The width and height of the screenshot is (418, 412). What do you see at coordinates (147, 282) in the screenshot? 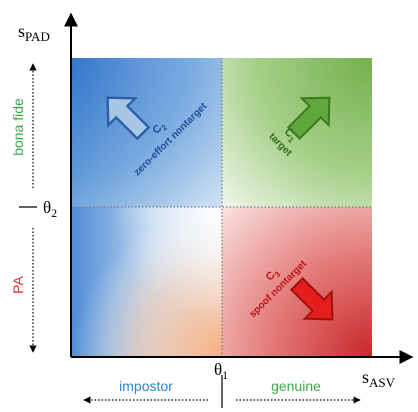
I see `quadrant-bottom-left-glow` at bounding box center [147, 282].